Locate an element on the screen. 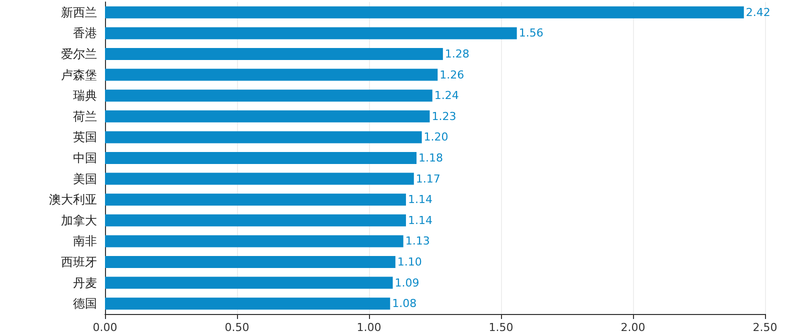 This screenshot has height=336, width=800. x-tick-label: 1.00 is located at coordinates (369, 327).